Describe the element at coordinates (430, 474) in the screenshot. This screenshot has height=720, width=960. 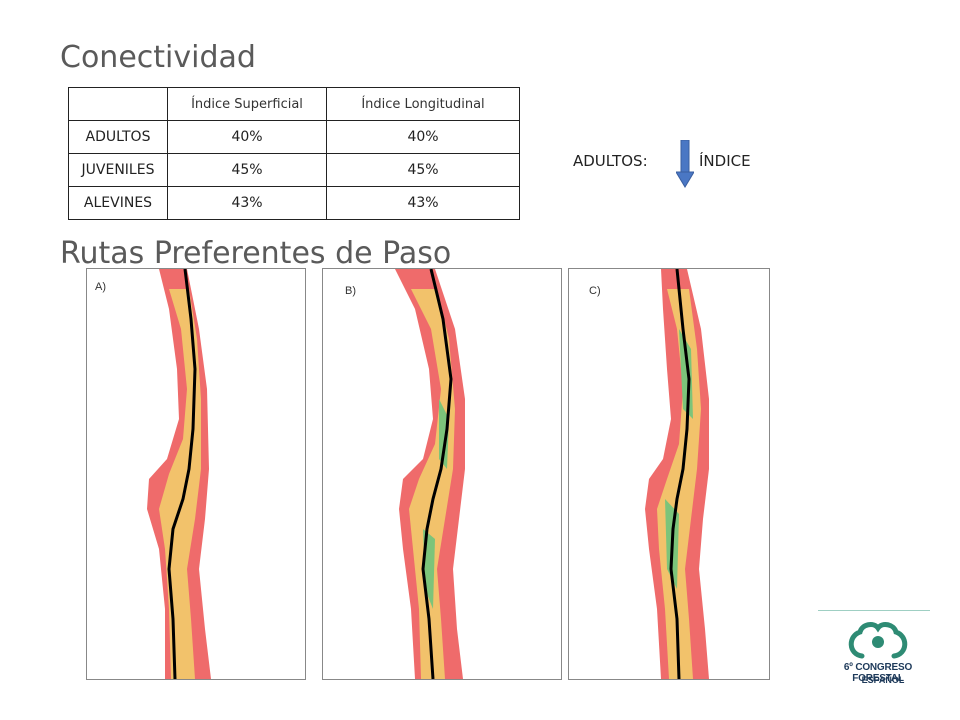
I see `route-map-b` at that location.